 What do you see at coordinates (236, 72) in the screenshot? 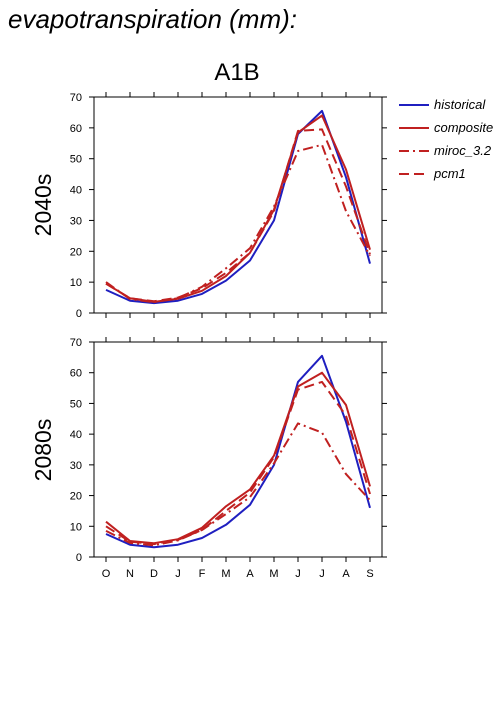
I see `chart-title: A1B` at bounding box center [236, 72].